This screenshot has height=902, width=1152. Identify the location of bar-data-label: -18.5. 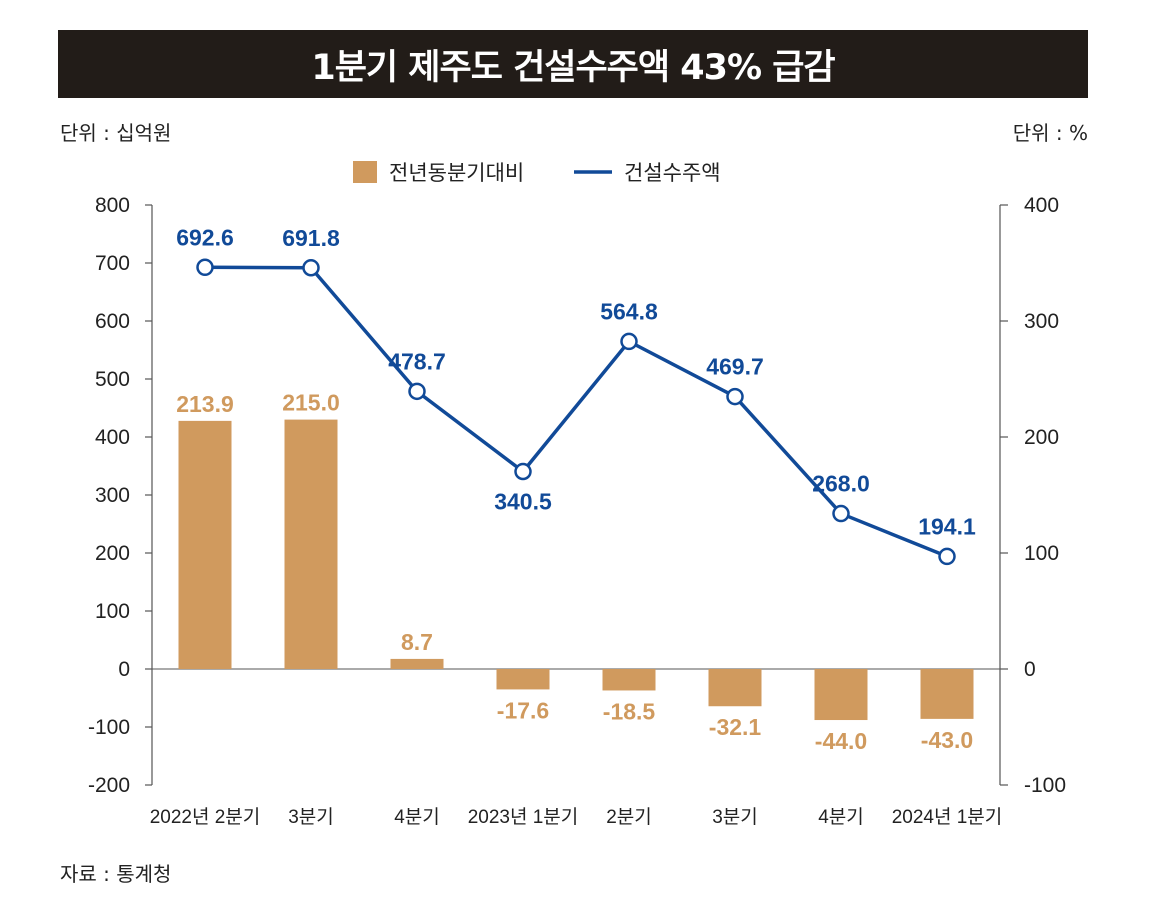
(629, 711).